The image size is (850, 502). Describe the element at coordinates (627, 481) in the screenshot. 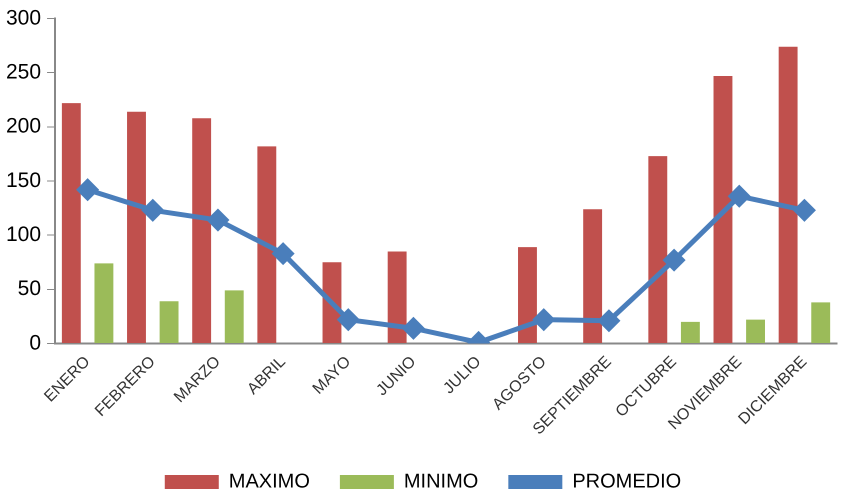

I see `legend-label: PROMEDIO` at that location.